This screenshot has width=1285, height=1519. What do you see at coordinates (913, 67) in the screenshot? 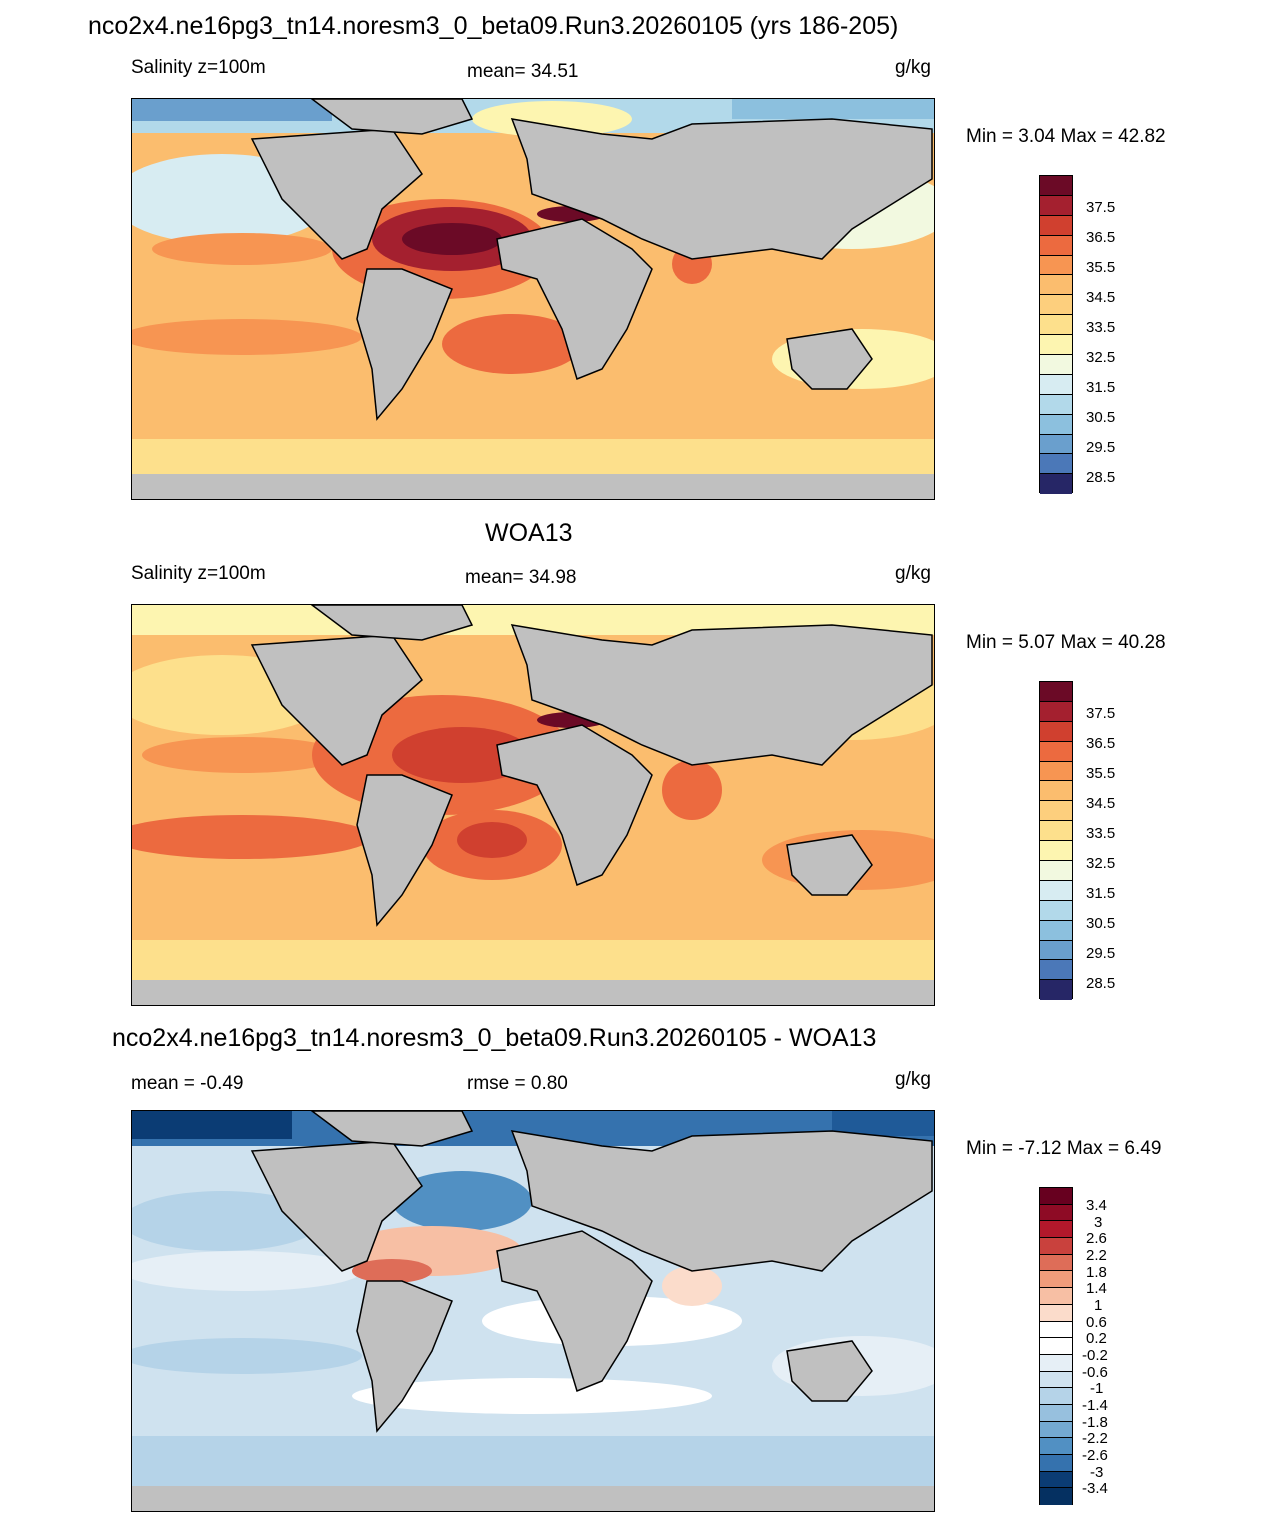
I see `panel1-units-label: g/kg` at bounding box center [913, 67].